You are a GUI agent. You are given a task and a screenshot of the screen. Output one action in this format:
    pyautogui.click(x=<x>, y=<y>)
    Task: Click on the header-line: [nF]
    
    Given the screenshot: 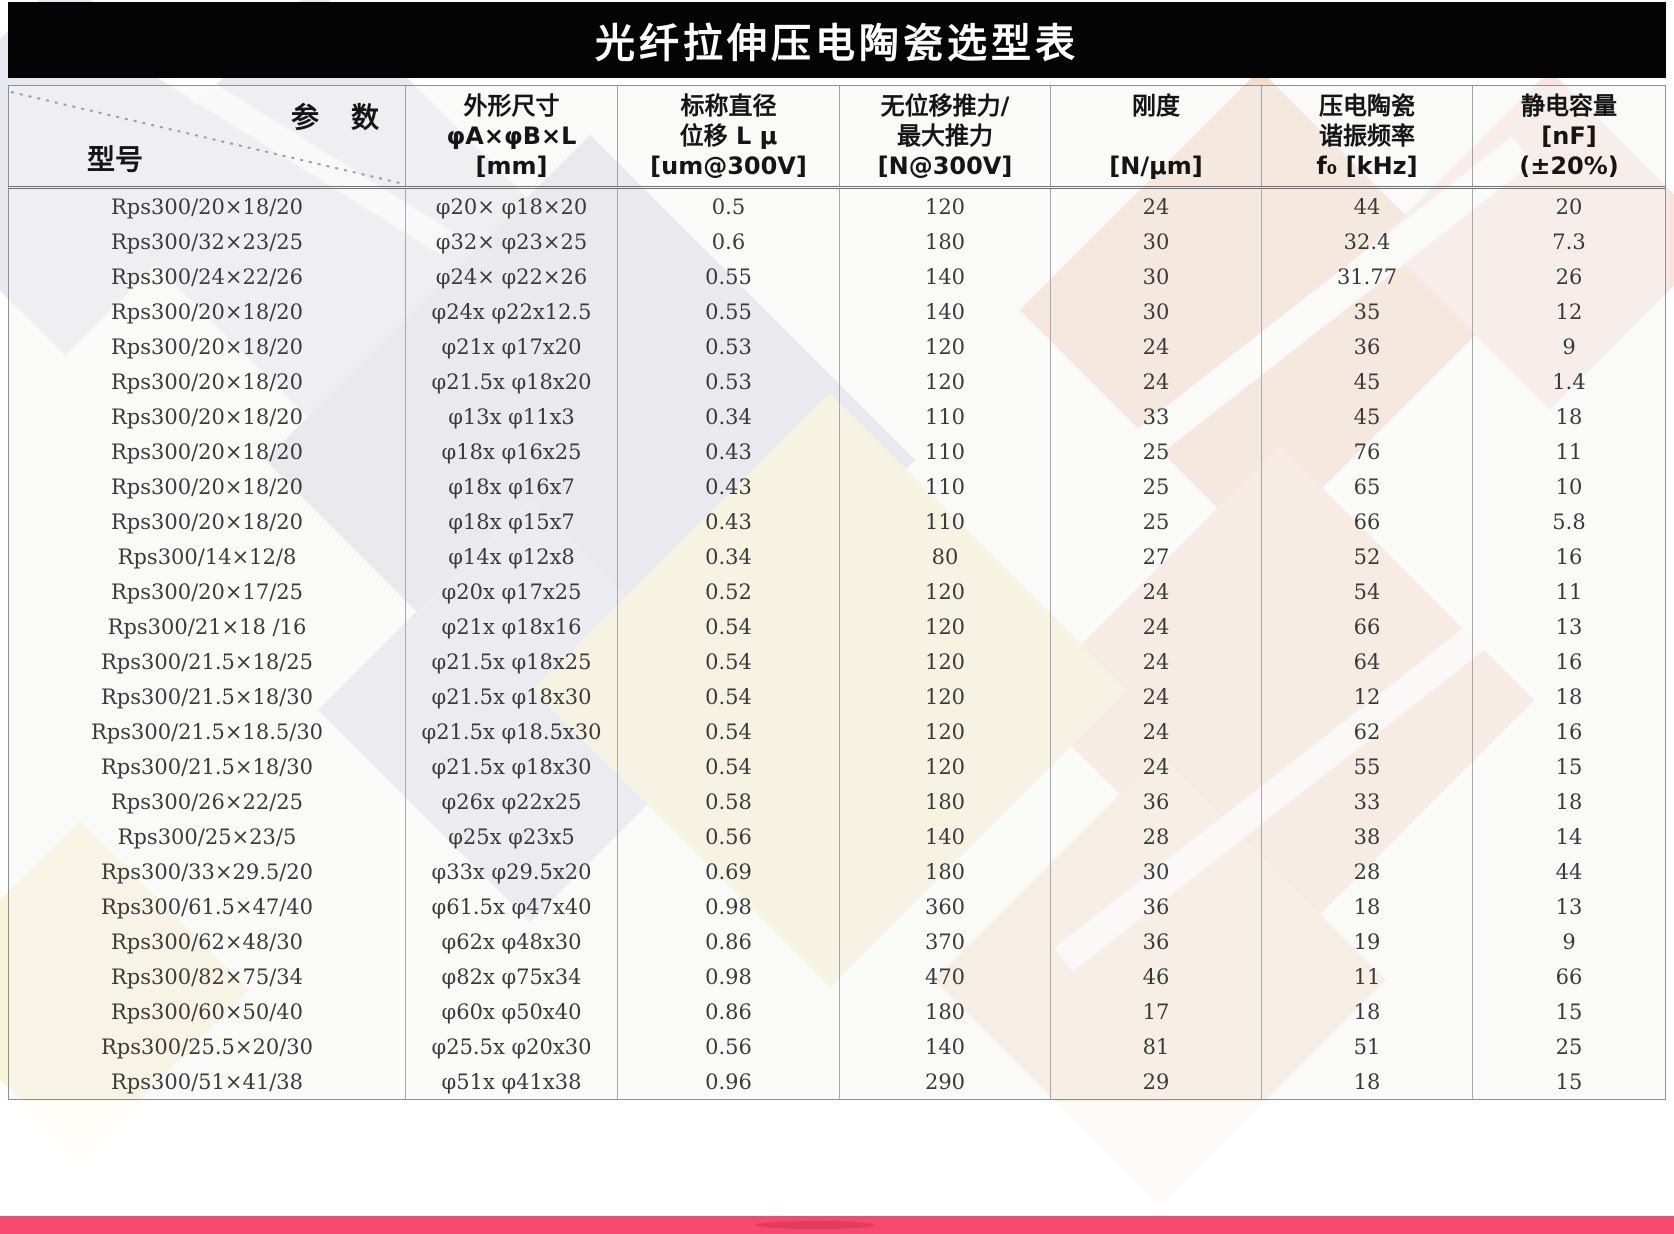 What is the action you would take?
    pyautogui.click(x=1569, y=136)
    